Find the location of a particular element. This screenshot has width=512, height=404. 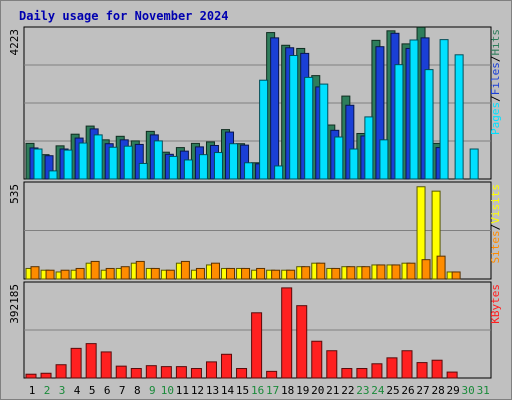

x-tick-label: 2 is located at coordinates (47, 390).